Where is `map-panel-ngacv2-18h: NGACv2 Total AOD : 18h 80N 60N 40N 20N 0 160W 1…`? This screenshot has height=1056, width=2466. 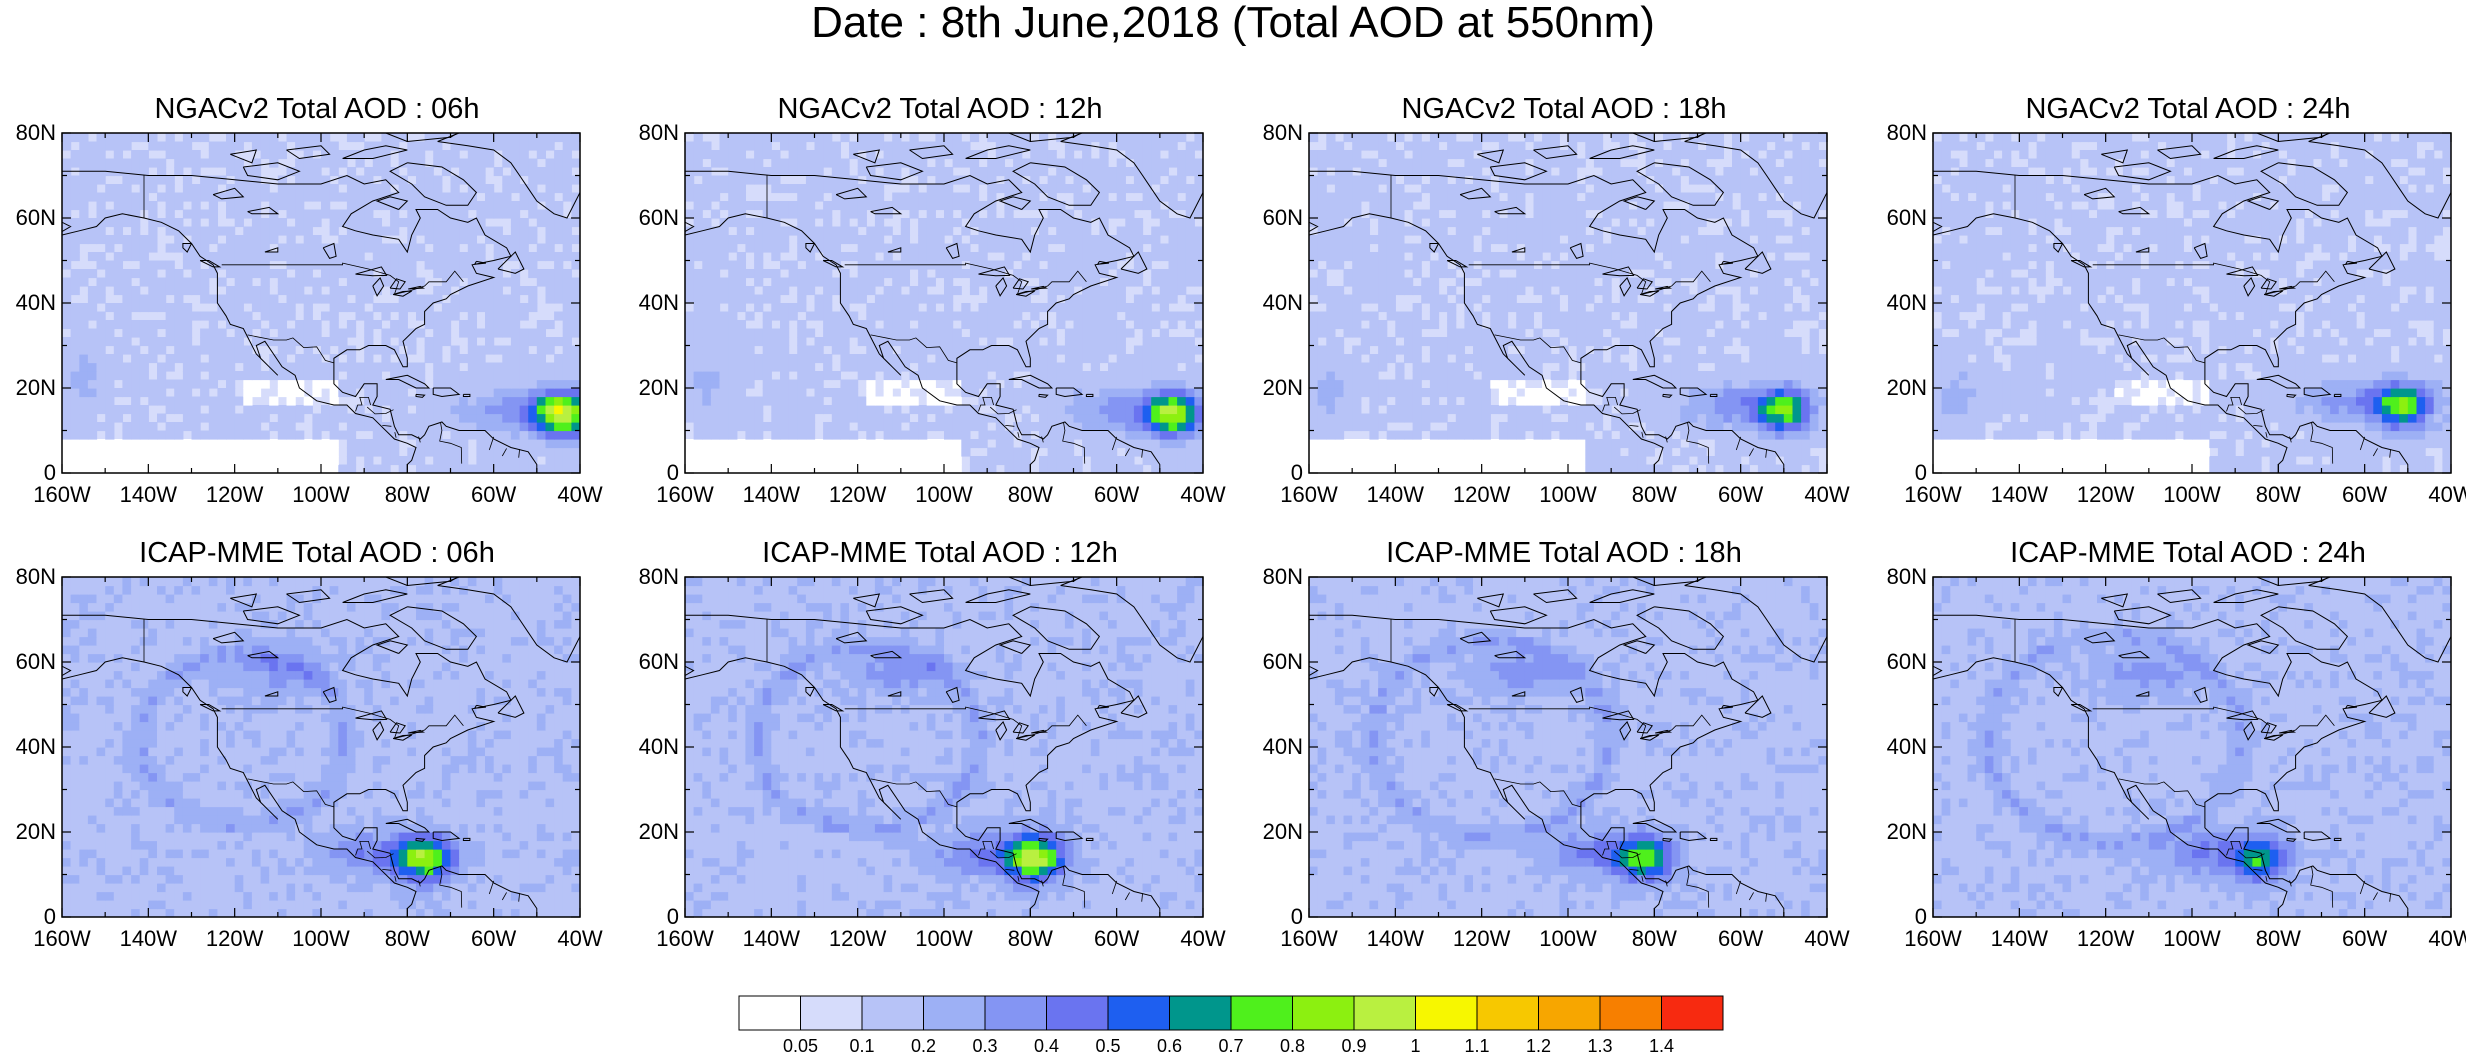 map-panel-ngacv2-18h: NGACv2 Total AOD : 18h 80N 60N 40N 20N 0 160W 1… is located at coordinates (1556, 308).